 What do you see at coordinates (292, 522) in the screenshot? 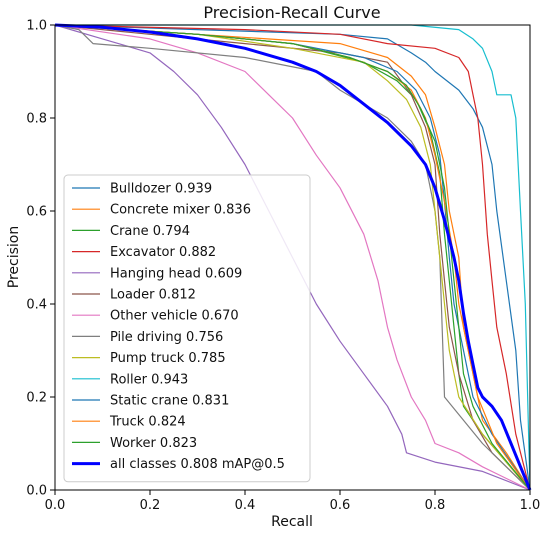
I see `x-axis-label: Recall` at bounding box center [292, 522].